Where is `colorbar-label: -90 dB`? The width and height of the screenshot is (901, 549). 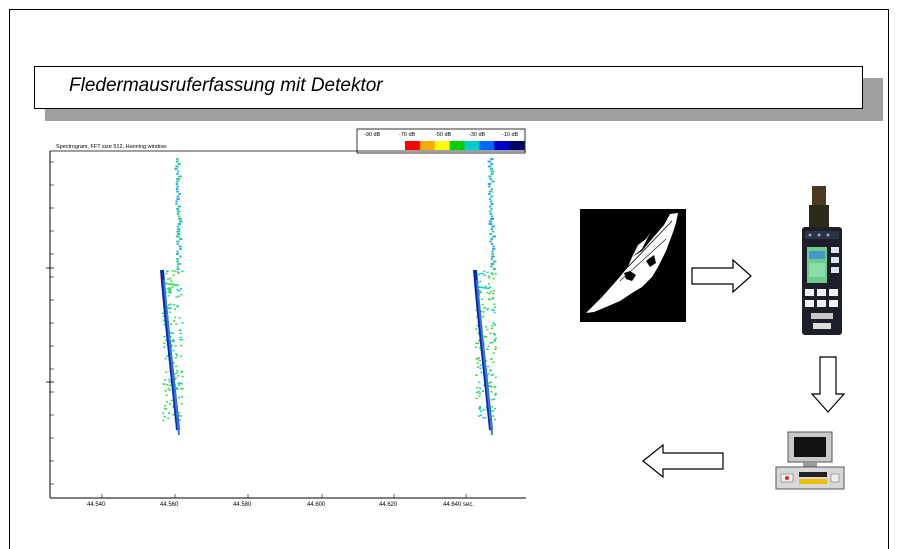 colorbar-label: -90 dB is located at coordinates (372, 135).